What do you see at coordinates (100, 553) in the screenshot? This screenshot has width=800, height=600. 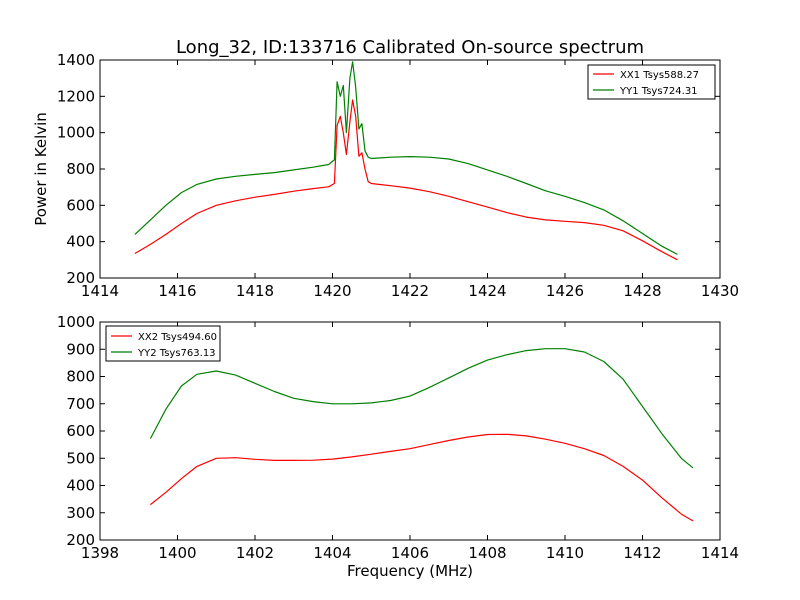 I see `bottom-x-tick-label: 1398` at bounding box center [100, 553].